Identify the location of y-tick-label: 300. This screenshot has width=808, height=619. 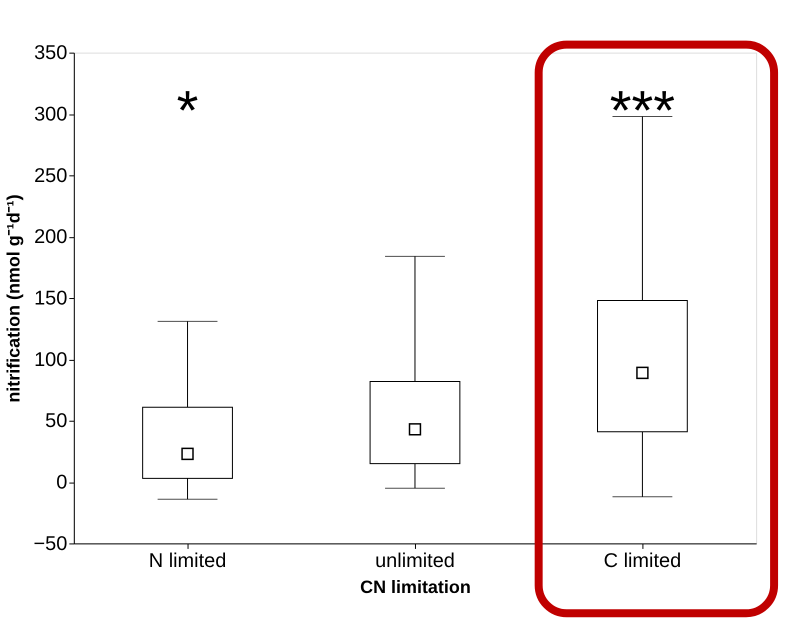
(51, 114).